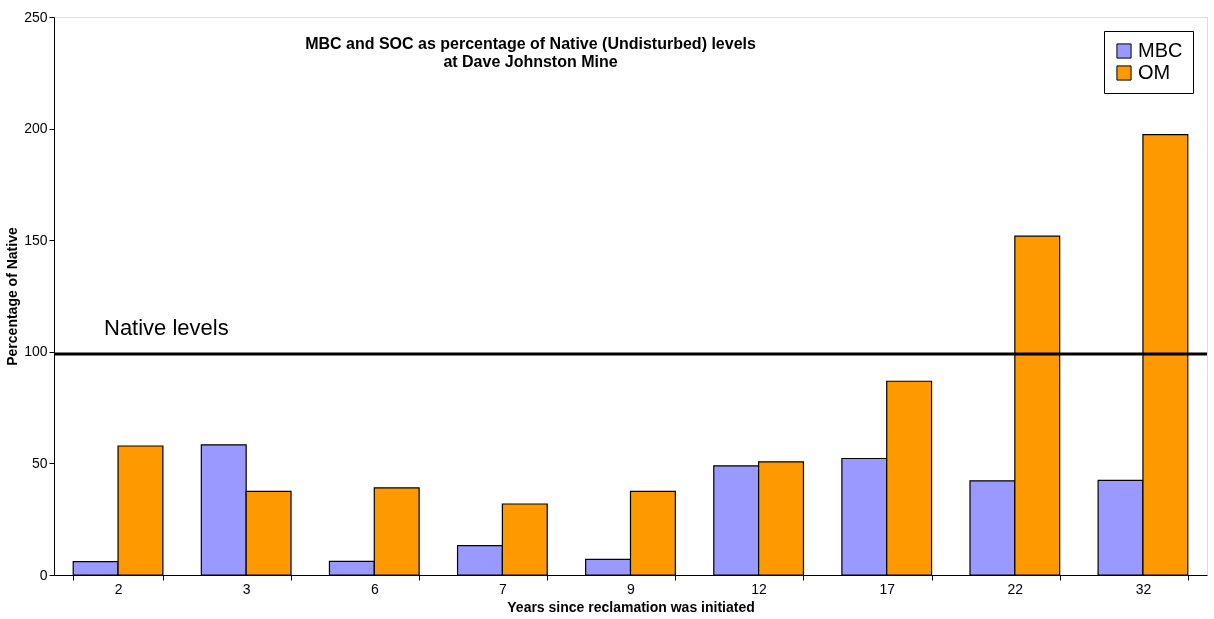 This screenshot has height=619, width=1214. What do you see at coordinates (166, 328) in the screenshot?
I see `ref-line-label: Native levels` at bounding box center [166, 328].